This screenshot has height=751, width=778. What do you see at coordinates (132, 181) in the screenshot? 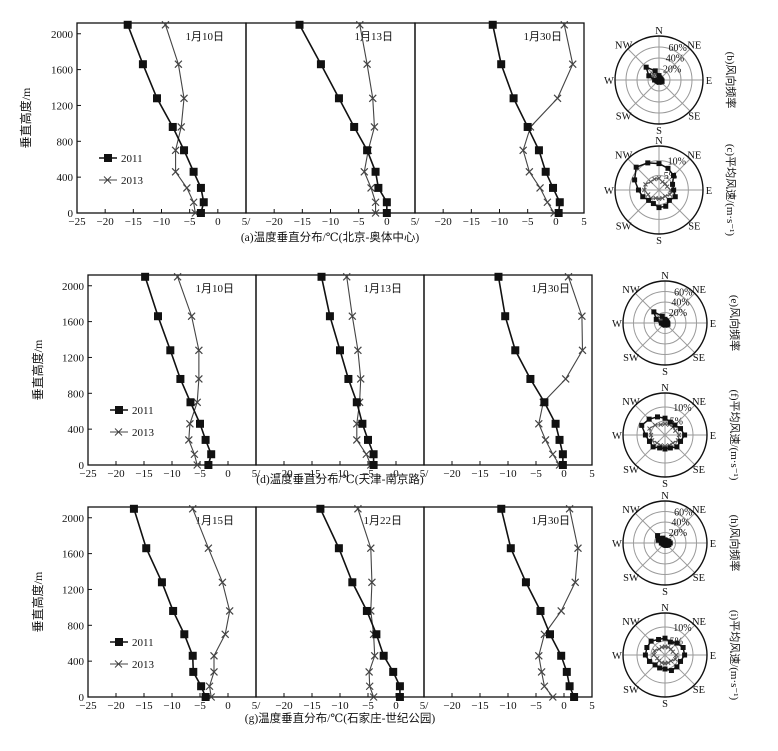
I see `legend-label-2013: 2013` at bounding box center [132, 181].